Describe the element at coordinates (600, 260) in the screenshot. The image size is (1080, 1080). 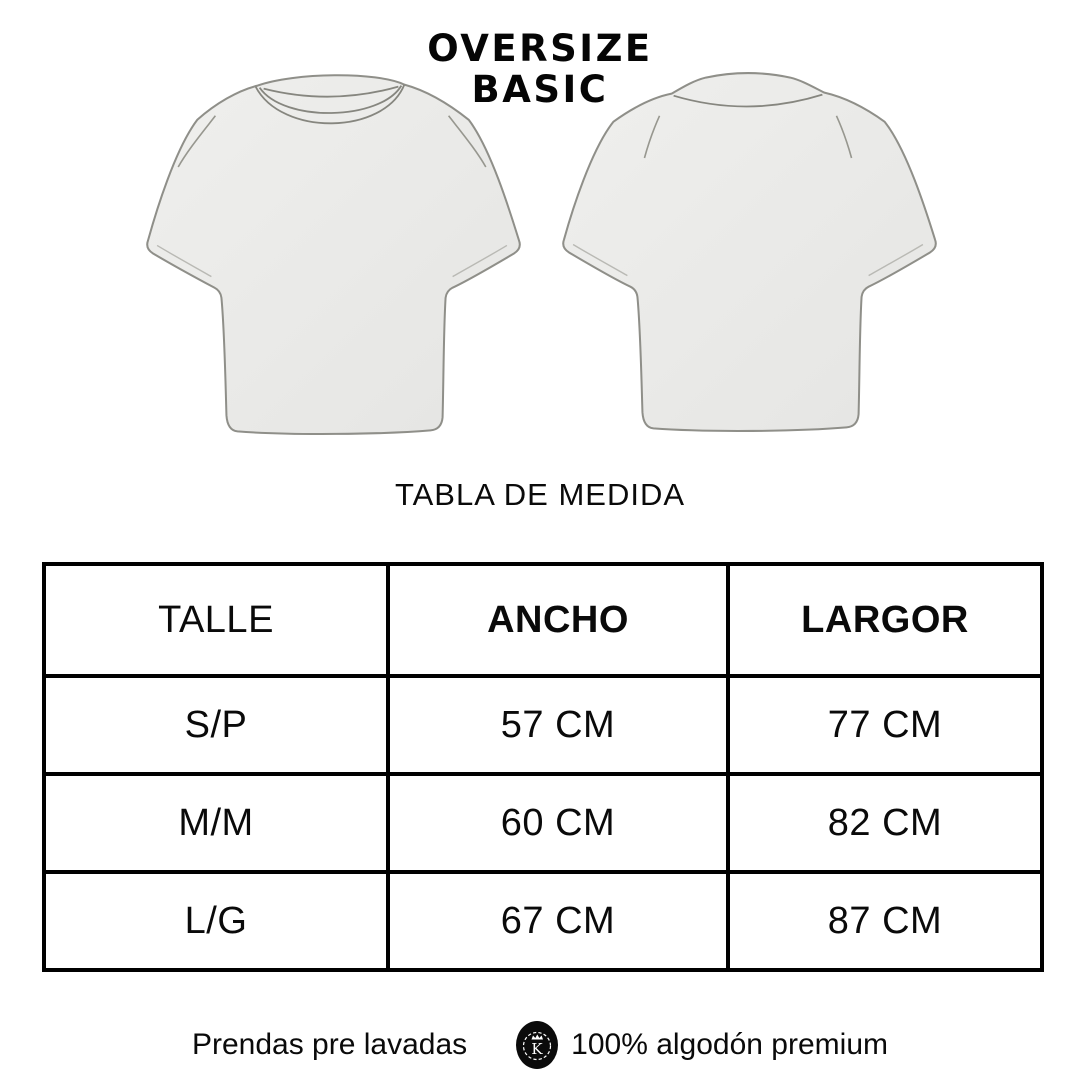
I see `tshirt-back-left-cuff-stitch` at that location.